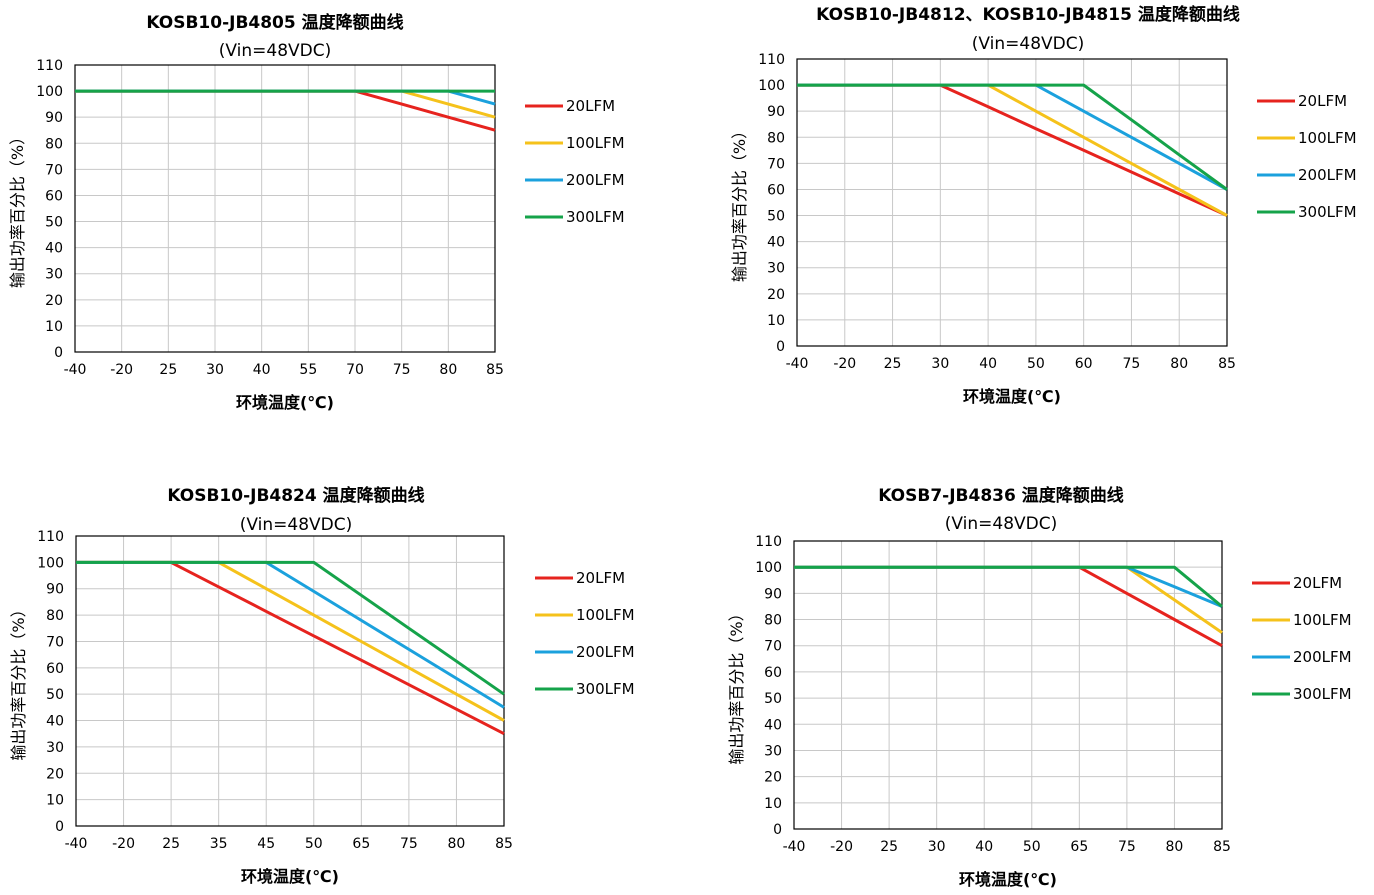 Image resolution: width=1374 pixels, height=895 pixels. Describe the element at coordinates (1028, 14) in the screenshot. I see `chart-title: KOSB10-JB4812、KOSB10-JB4815 温度降额曲线` at that location.